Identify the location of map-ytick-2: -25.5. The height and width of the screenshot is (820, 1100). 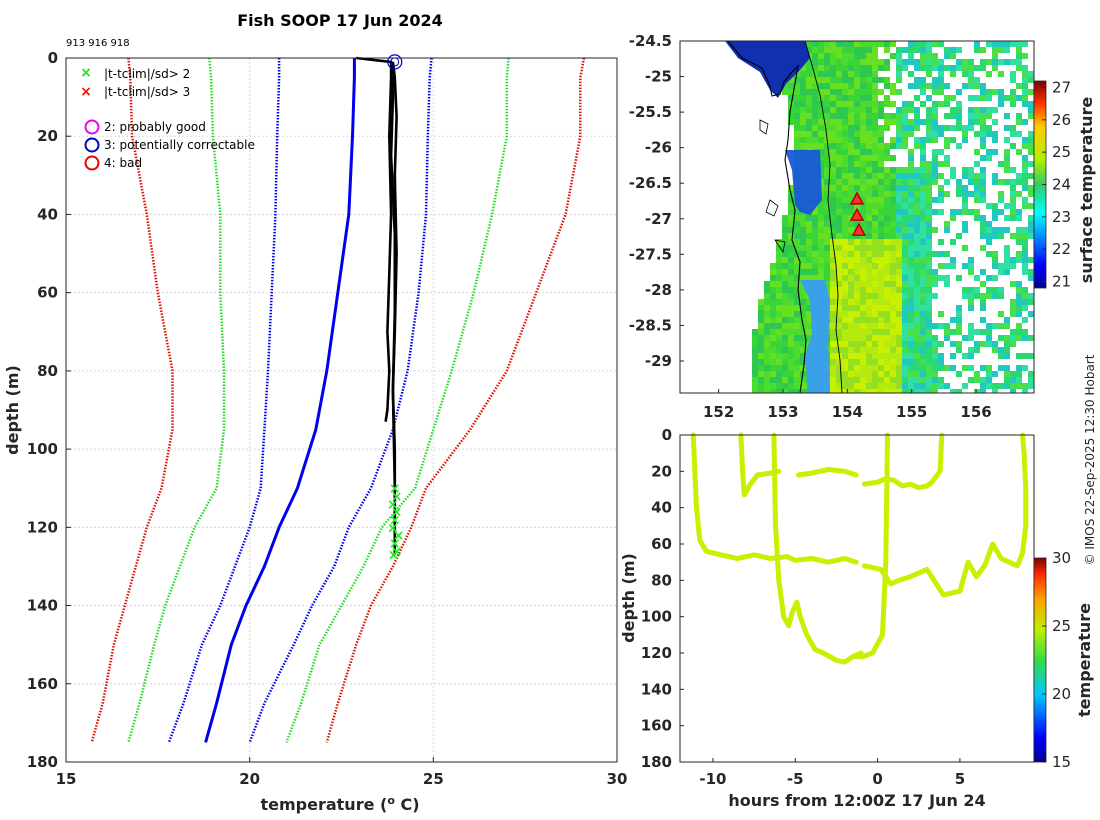
(650, 112).